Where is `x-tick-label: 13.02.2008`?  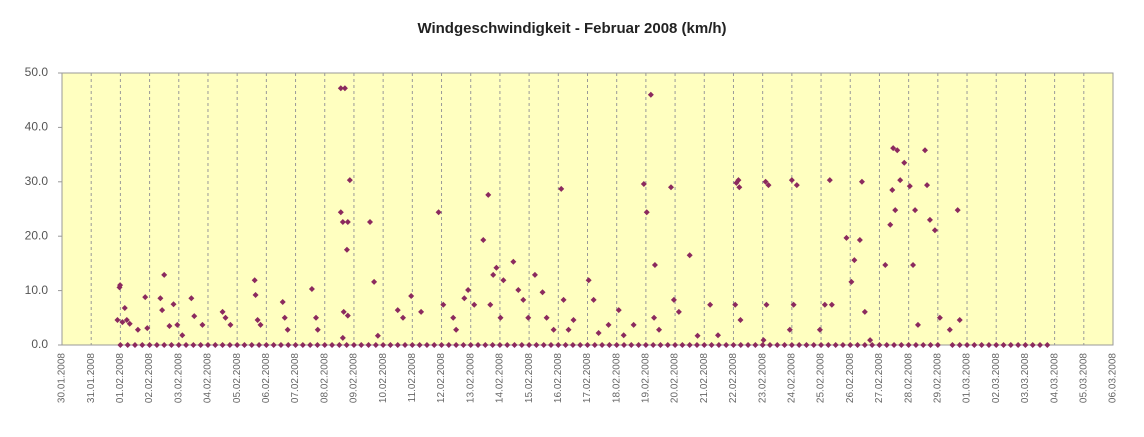
x-tick-label: 13.02.2008 is located at coordinates (470, 378).